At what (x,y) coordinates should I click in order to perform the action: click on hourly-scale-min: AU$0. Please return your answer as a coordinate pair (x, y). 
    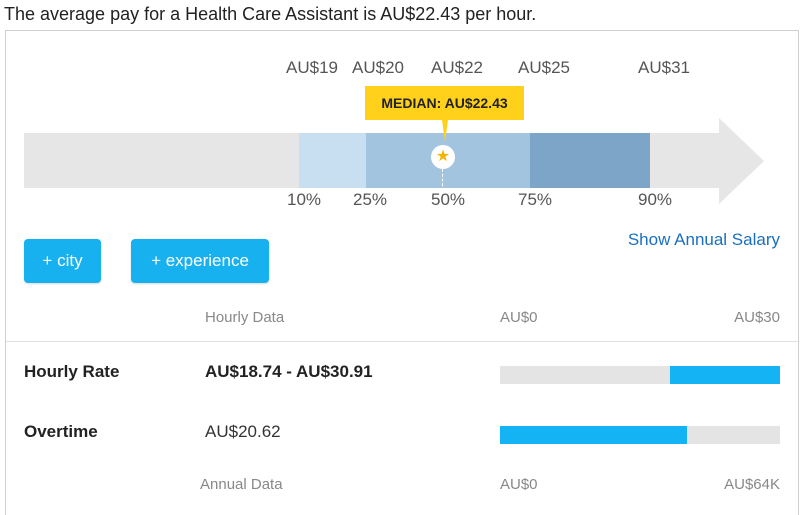
    Looking at the image, I should click on (519, 317).